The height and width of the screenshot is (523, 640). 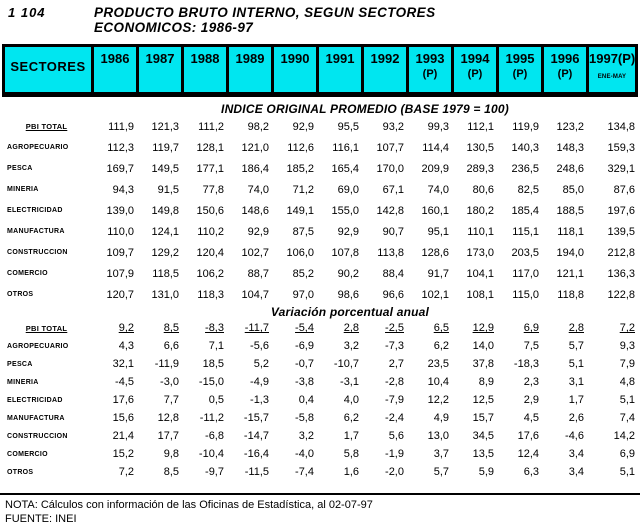 What do you see at coordinates (438, 436) in the screenshot?
I see `value-cell: 13,0` at bounding box center [438, 436].